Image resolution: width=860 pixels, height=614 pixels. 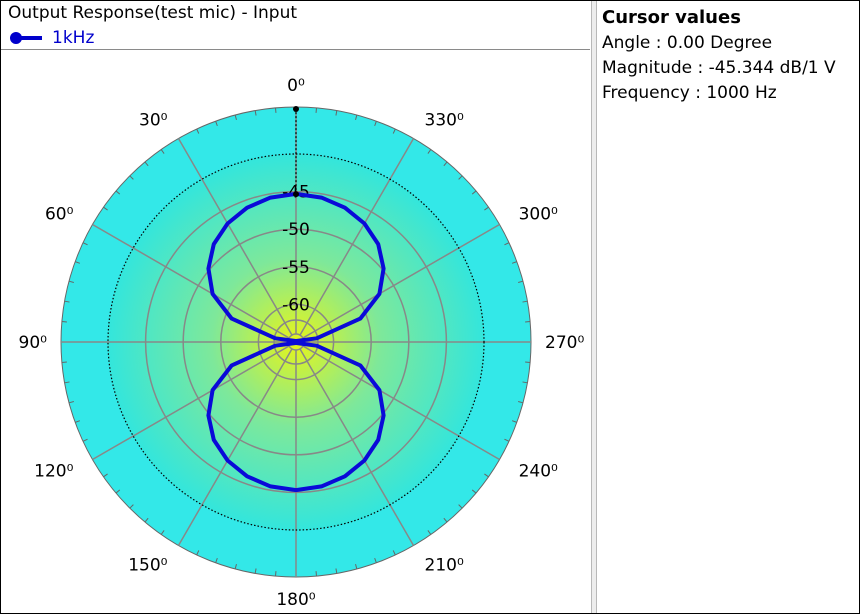 What do you see at coordinates (538, 472) in the screenshot?
I see `angle-tick-label: 240⁰` at bounding box center [538, 472].